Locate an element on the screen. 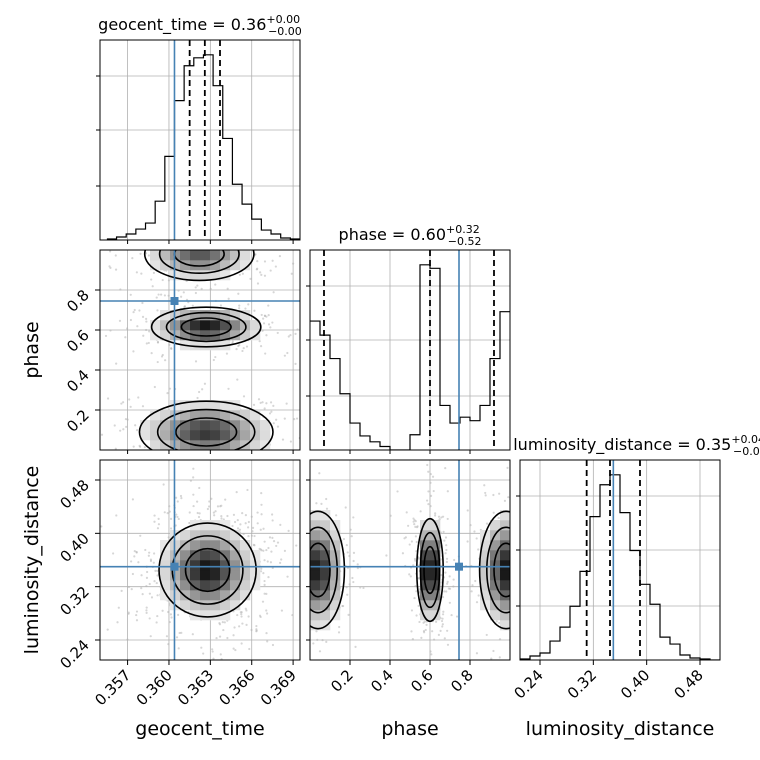 The image size is (760, 760). truth-marker is located at coordinates (459, 566).